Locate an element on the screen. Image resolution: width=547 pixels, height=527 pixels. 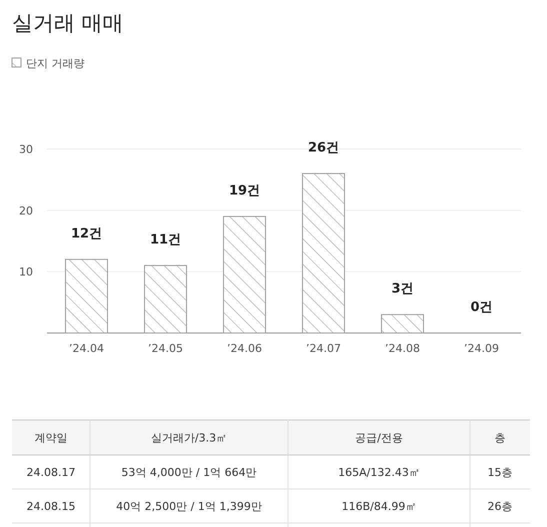
x-tick-label: ’24.06 is located at coordinates (244, 348).